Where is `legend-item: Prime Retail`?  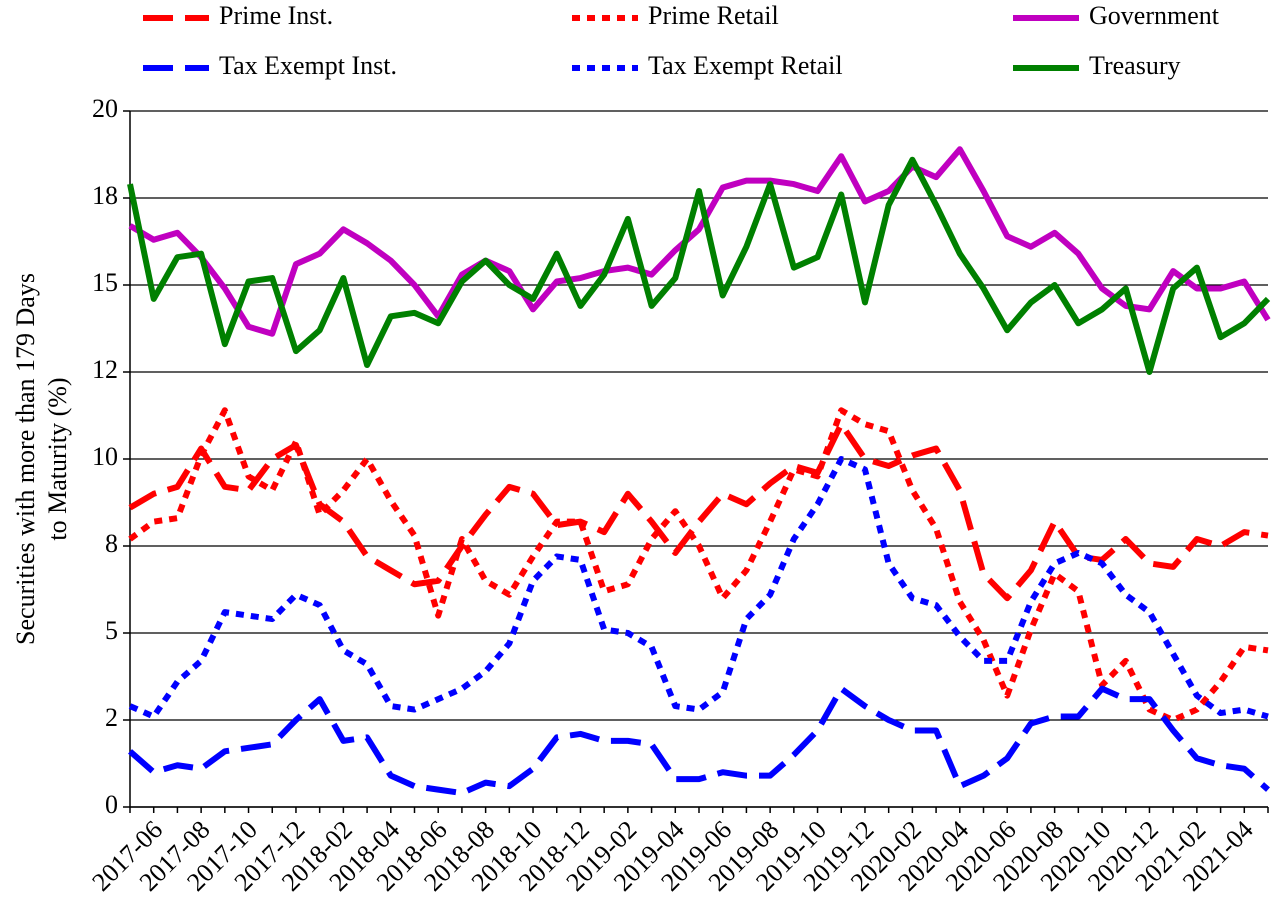
legend-item: Prime Retail is located at coordinates (675, 15).